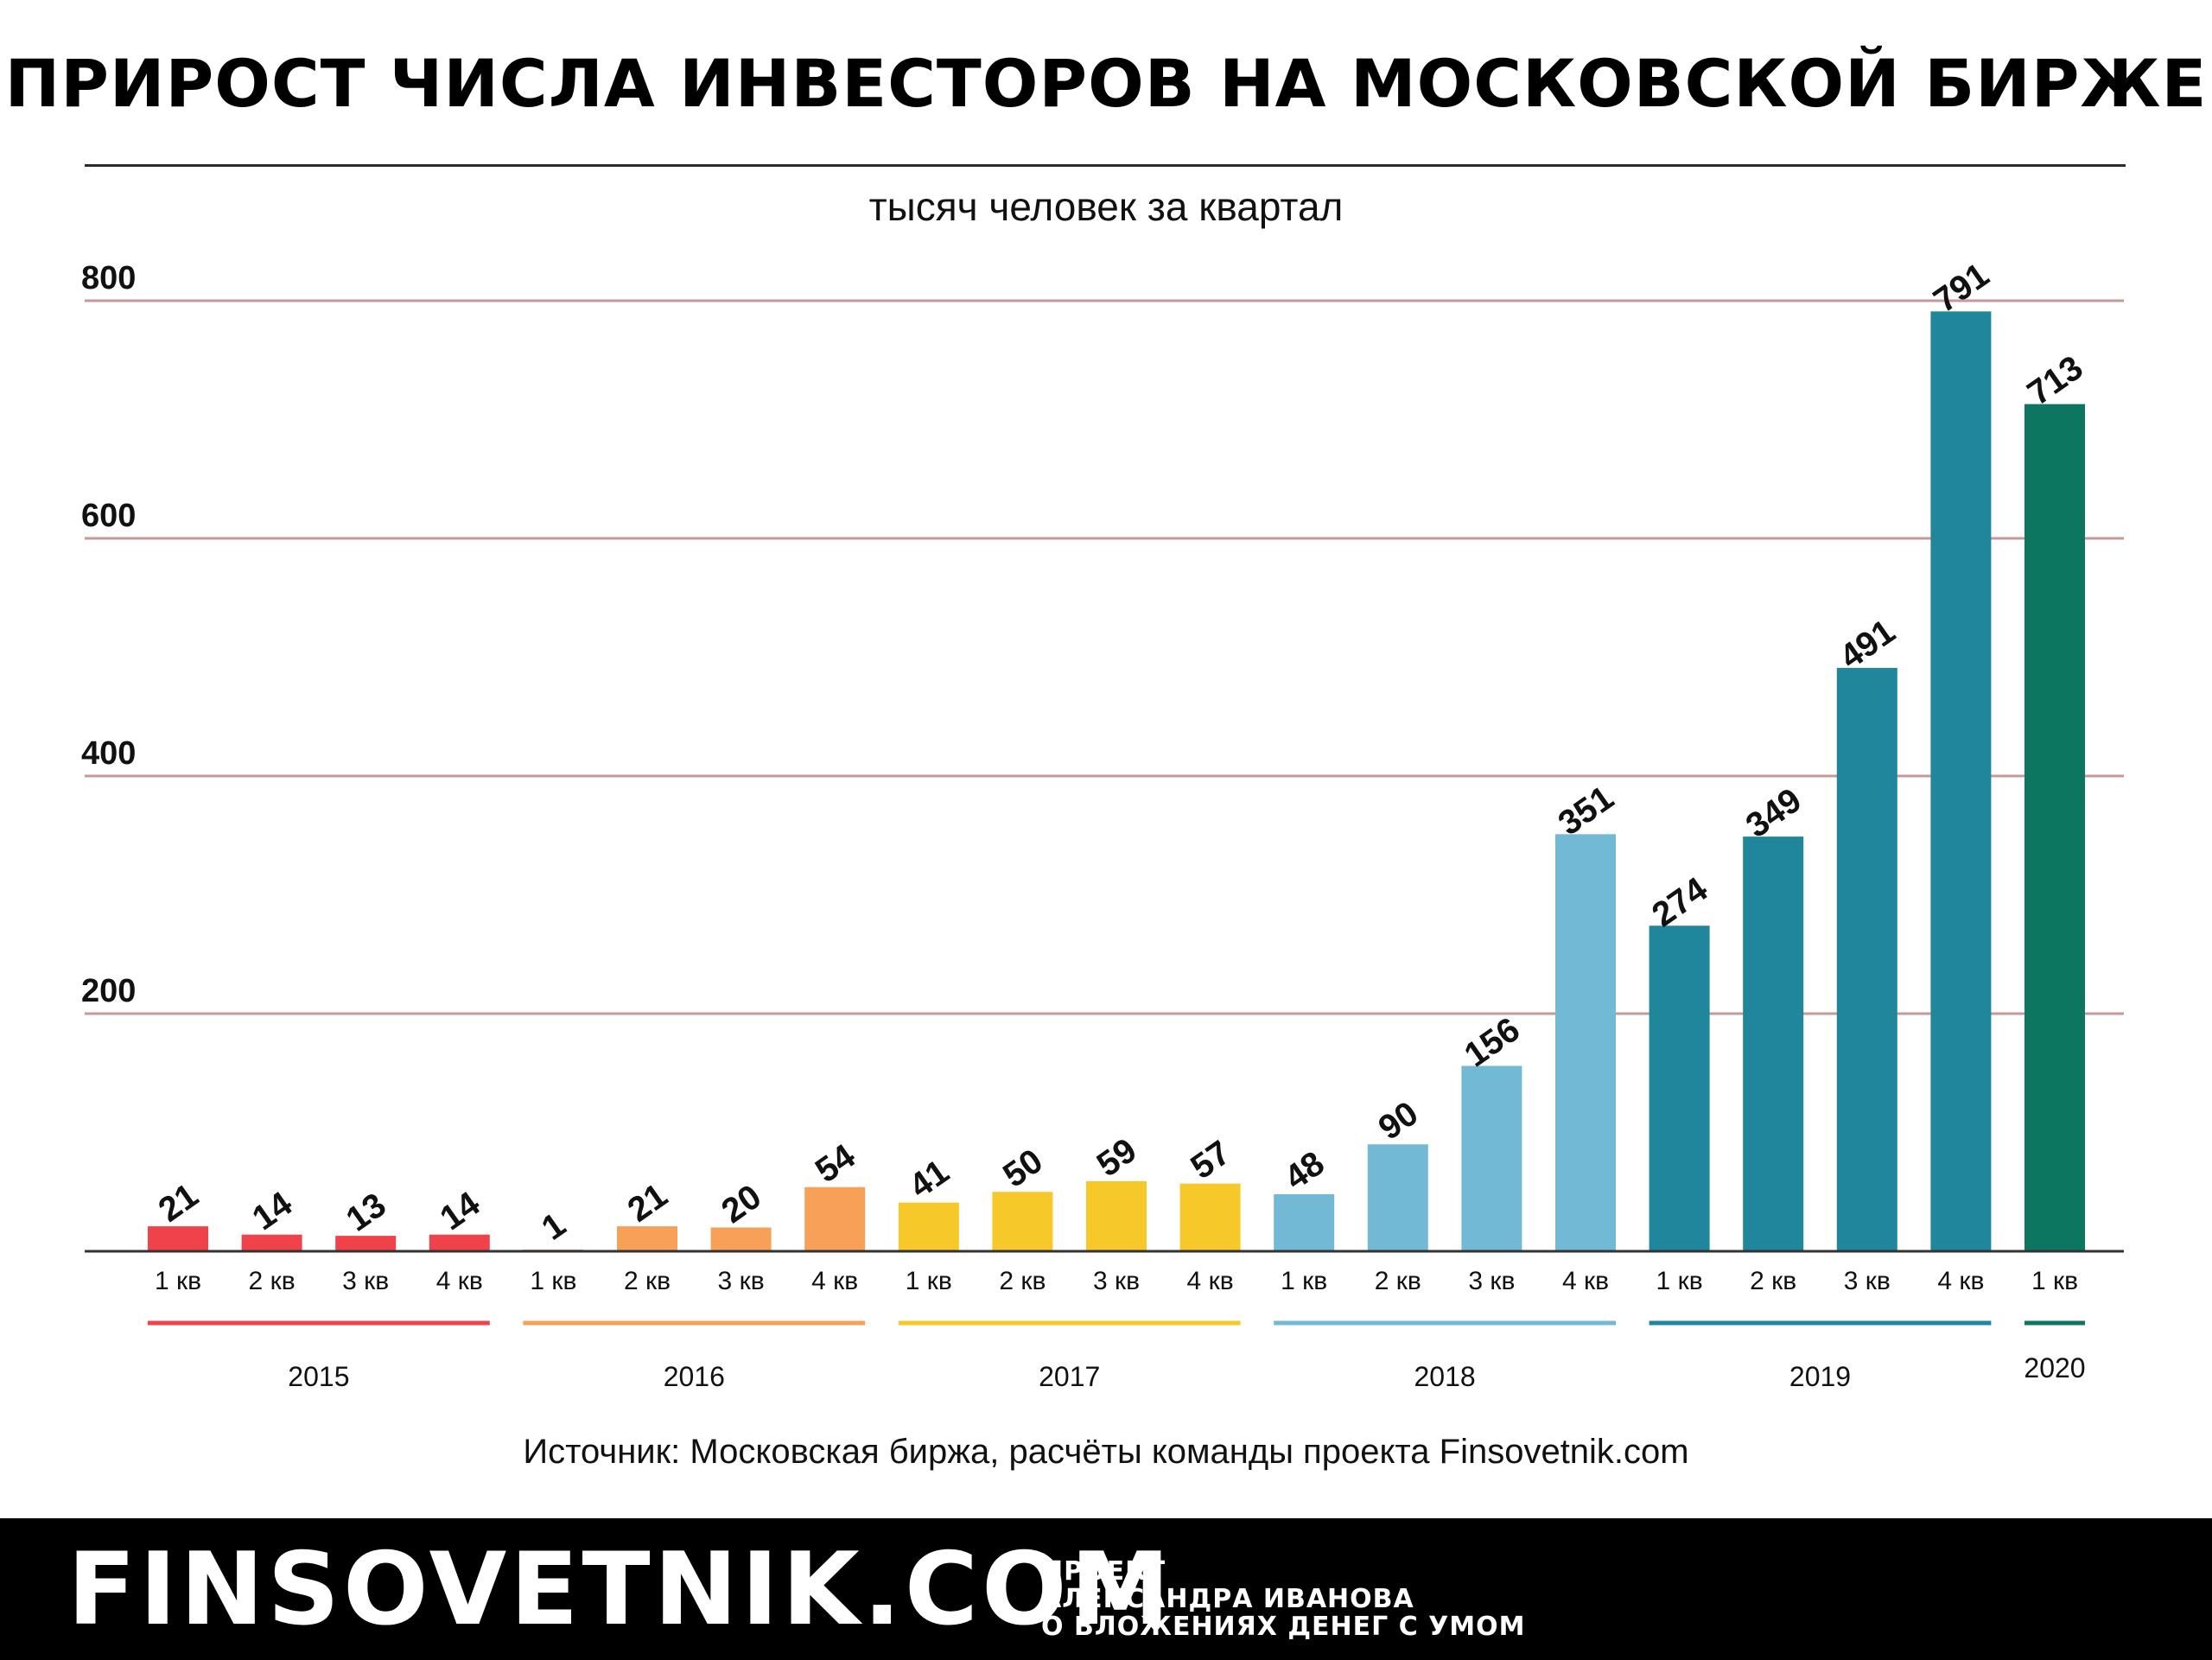 The image size is (2212, 1660). I want to click on data-label: 41, so click(930, 1179).